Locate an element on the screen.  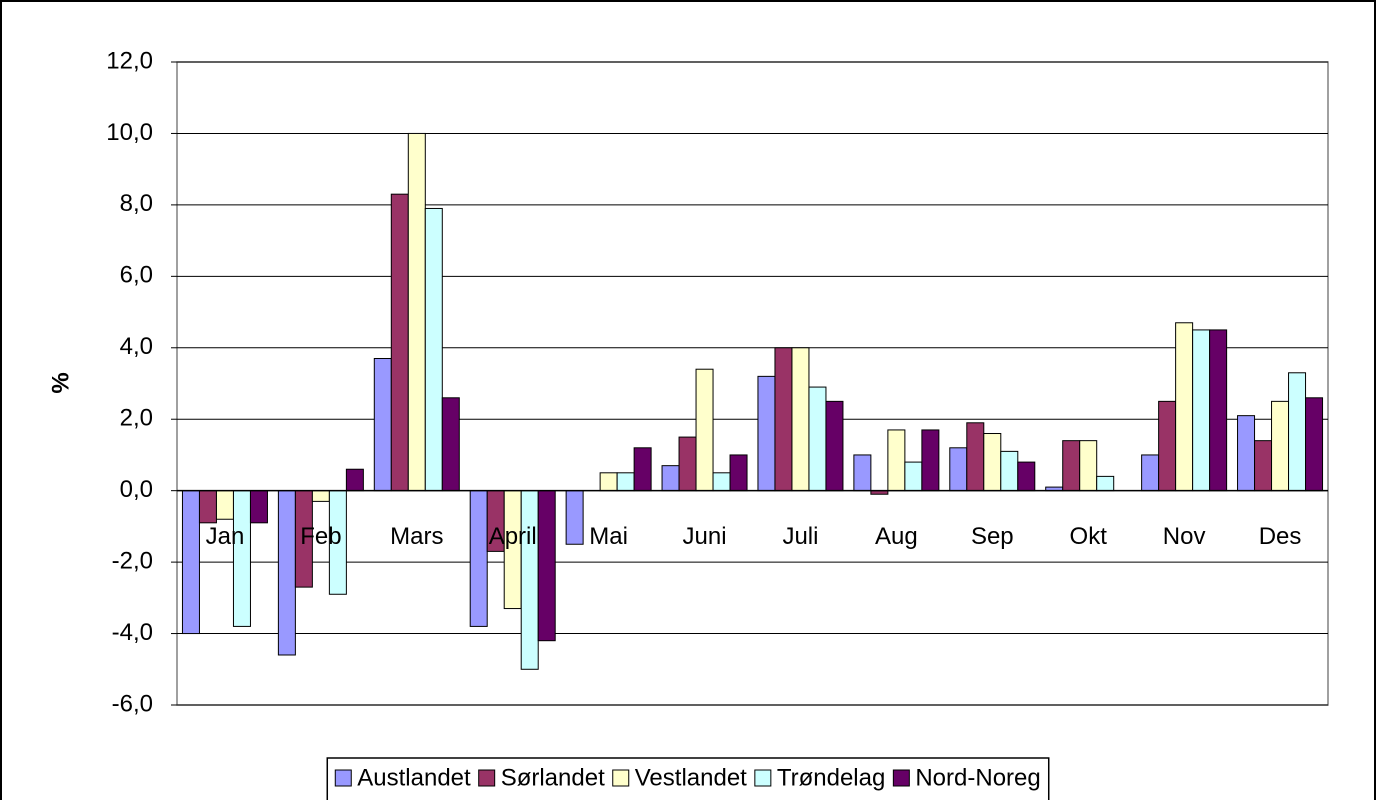
x-tick-label: Okt is located at coordinates (1089, 536).